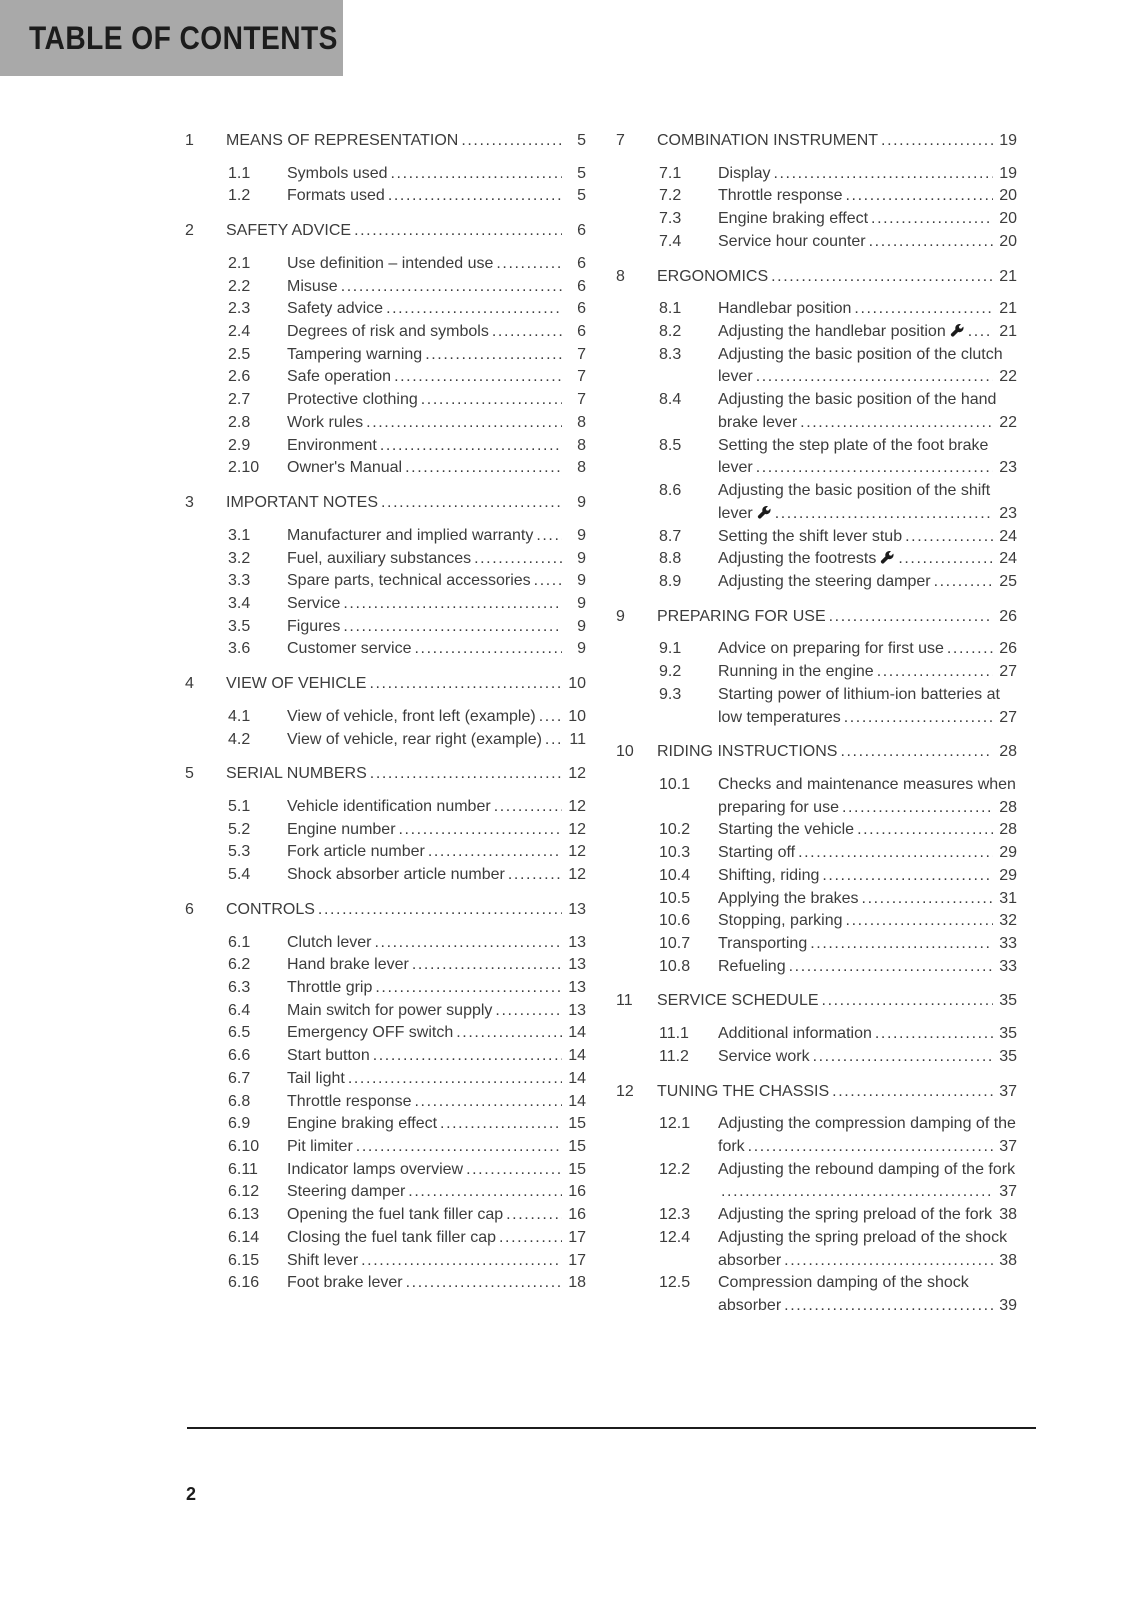  I want to click on entry-title: Hand brake lever, so click(348, 965).